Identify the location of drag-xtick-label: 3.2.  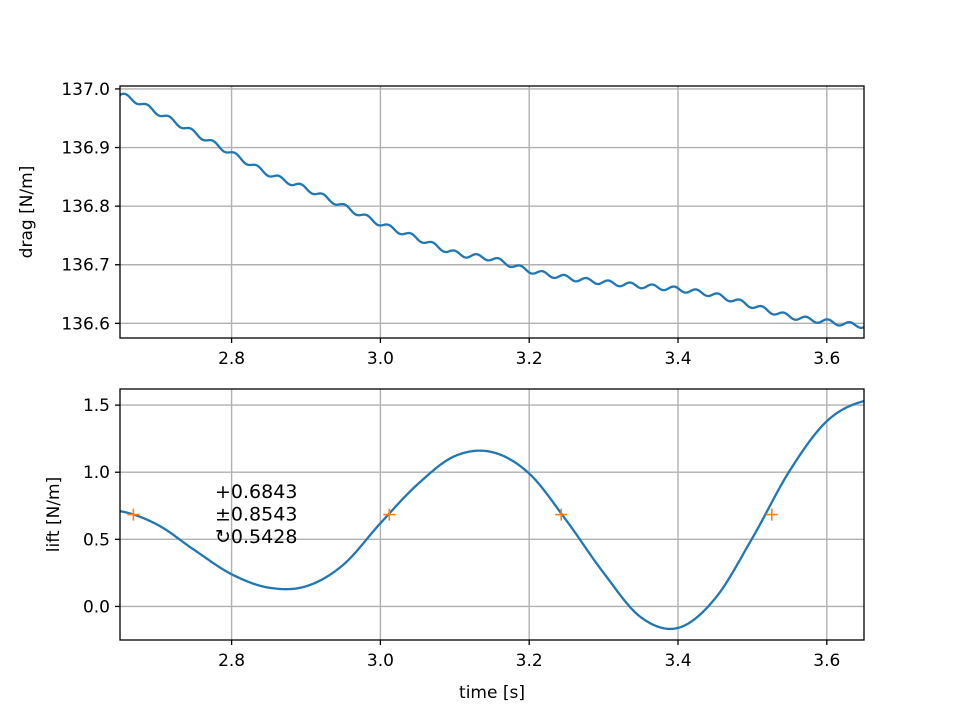
(529, 359).